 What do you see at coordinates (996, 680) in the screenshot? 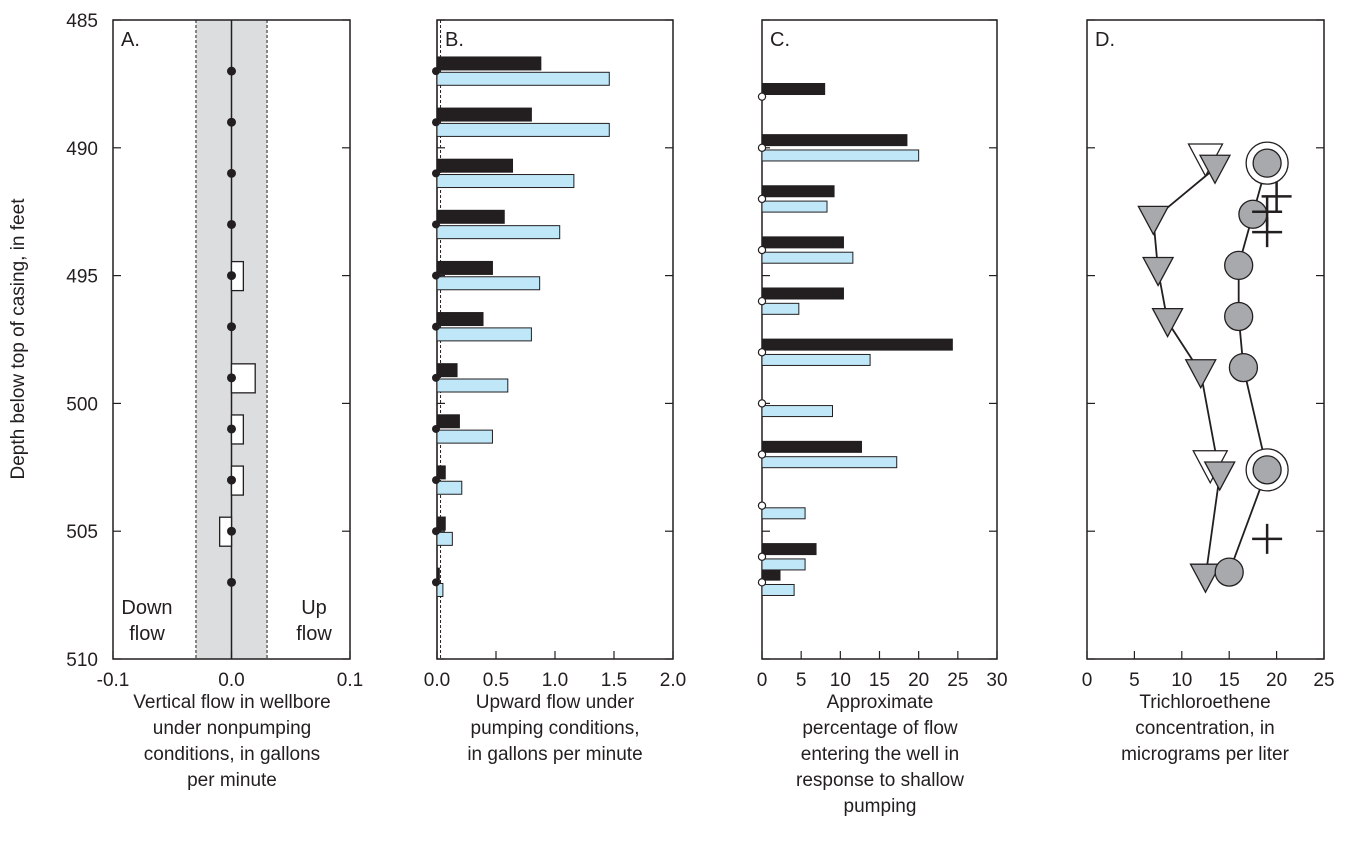
I see `x-tick-label: 30` at bounding box center [996, 680].